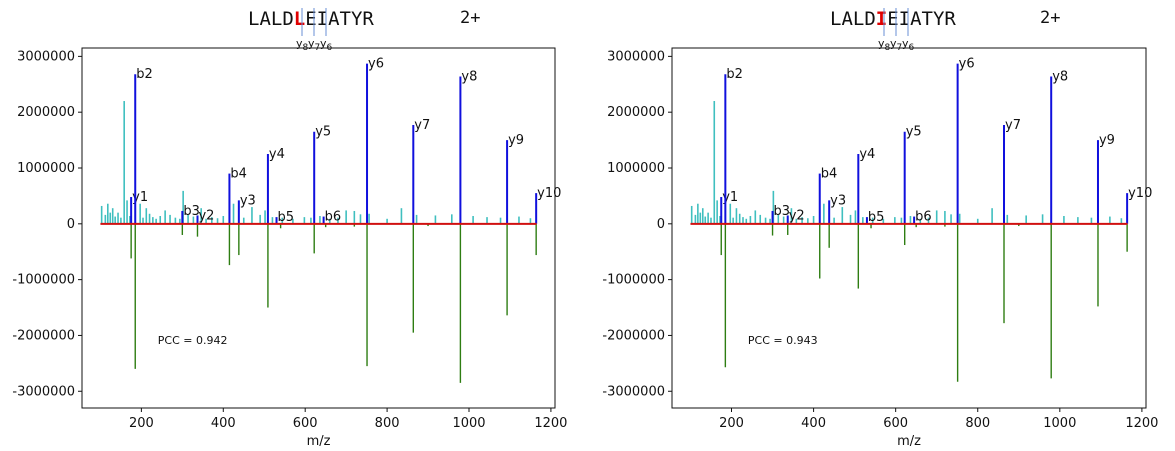 This screenshot has height=451, width=1175. What do you see at coordinates (193, 340) in the screenshot?
I see `pcc-annotation: PCC = 0.942` at bounding box center [193, 340].